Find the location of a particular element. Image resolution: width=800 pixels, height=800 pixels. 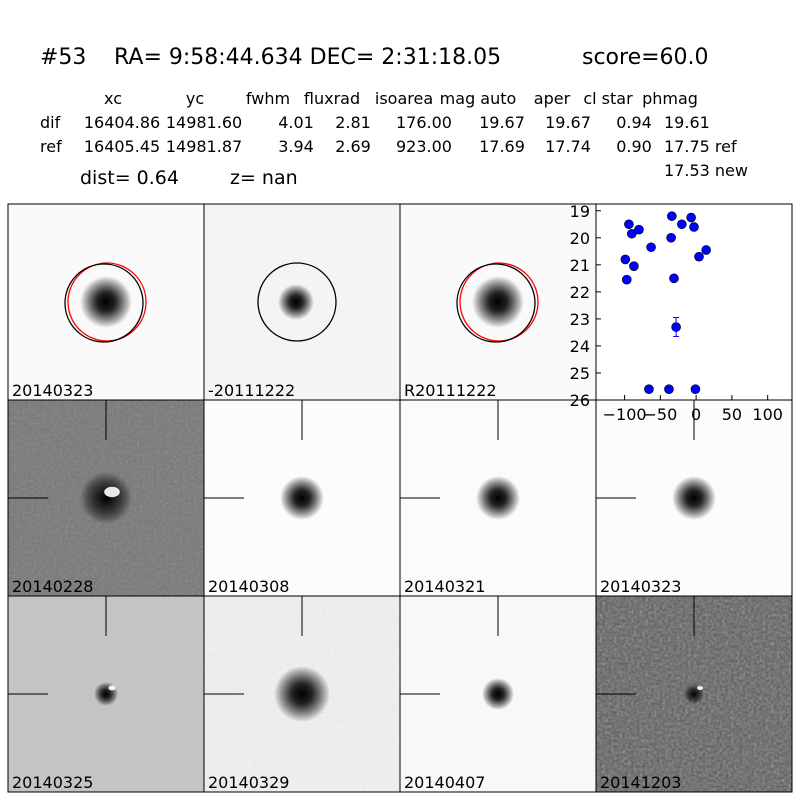

score: score=60.0 is located at coordinates (645, 57).